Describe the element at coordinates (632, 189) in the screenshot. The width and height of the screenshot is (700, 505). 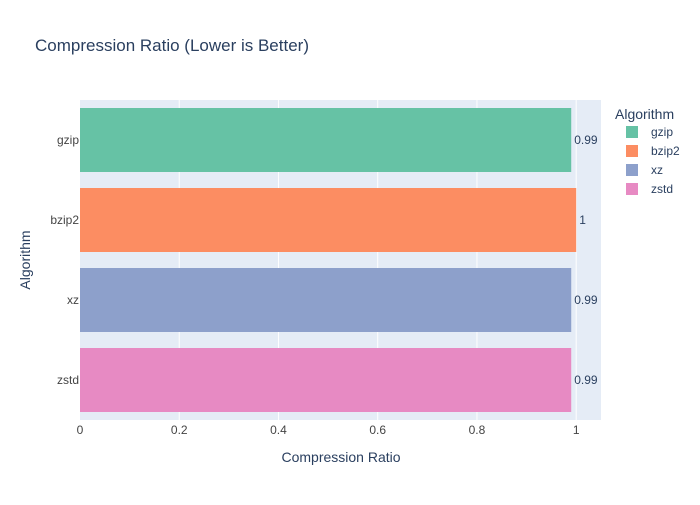
I see `legend-swatch-zstd` at that location.